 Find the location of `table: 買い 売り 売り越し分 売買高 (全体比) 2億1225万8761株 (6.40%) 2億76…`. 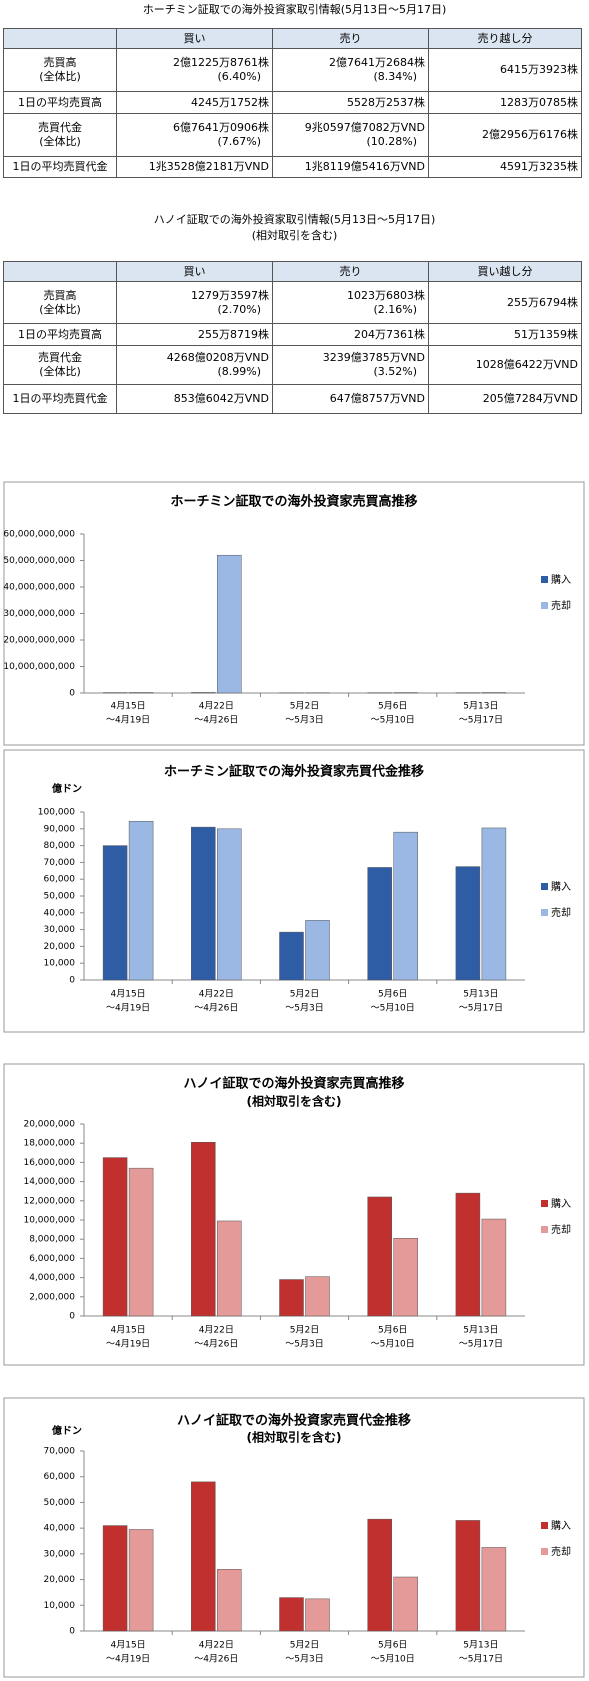

table: 買い 売り 売り越し分 売買高 (全体比) 2億1225万8761株 (6.40%) 2億76… is located at coordinates (292, 103).